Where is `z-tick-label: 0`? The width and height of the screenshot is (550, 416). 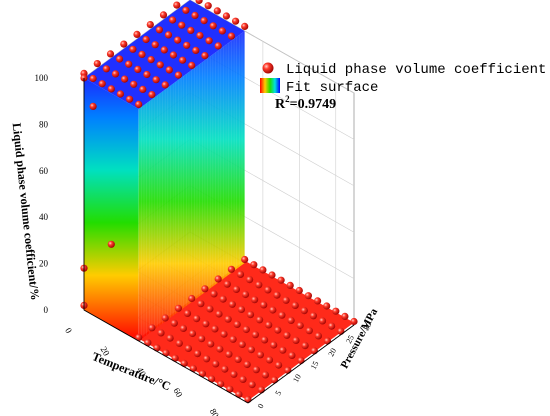
z-tick-label: 0 is located at coordinates (46, 310).